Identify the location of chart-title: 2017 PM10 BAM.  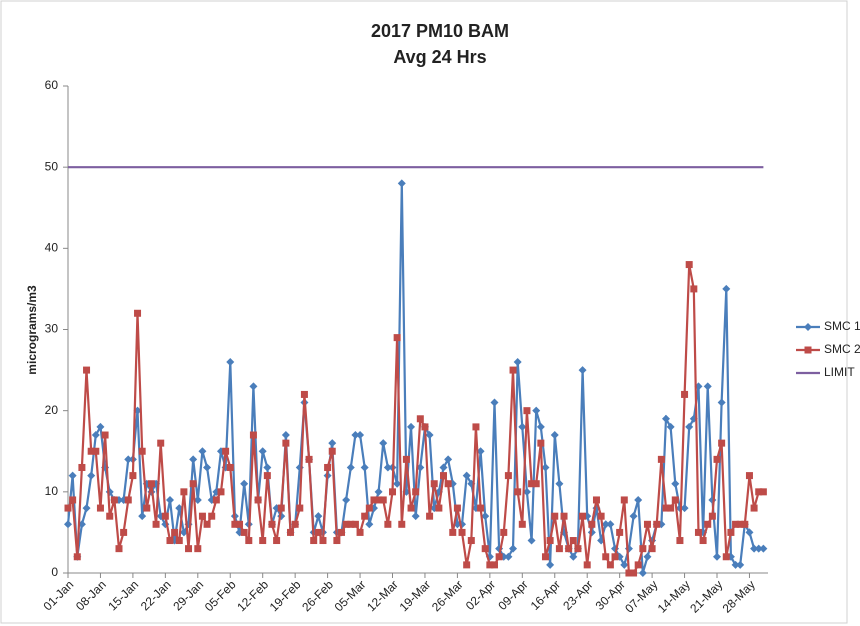
(440, 31).